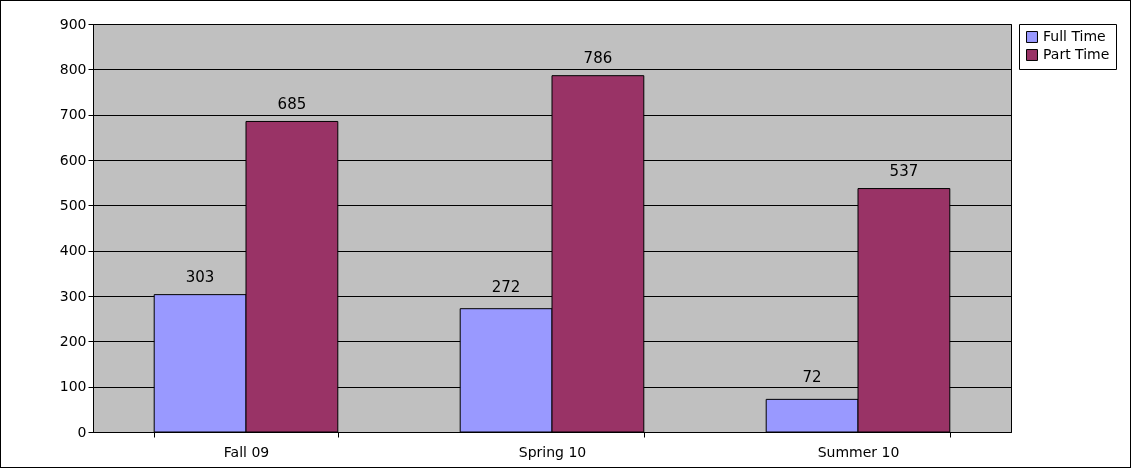 The width and height of the screenshot is (1133, 470). I want to click on data-label: 786, so click(598, 57).